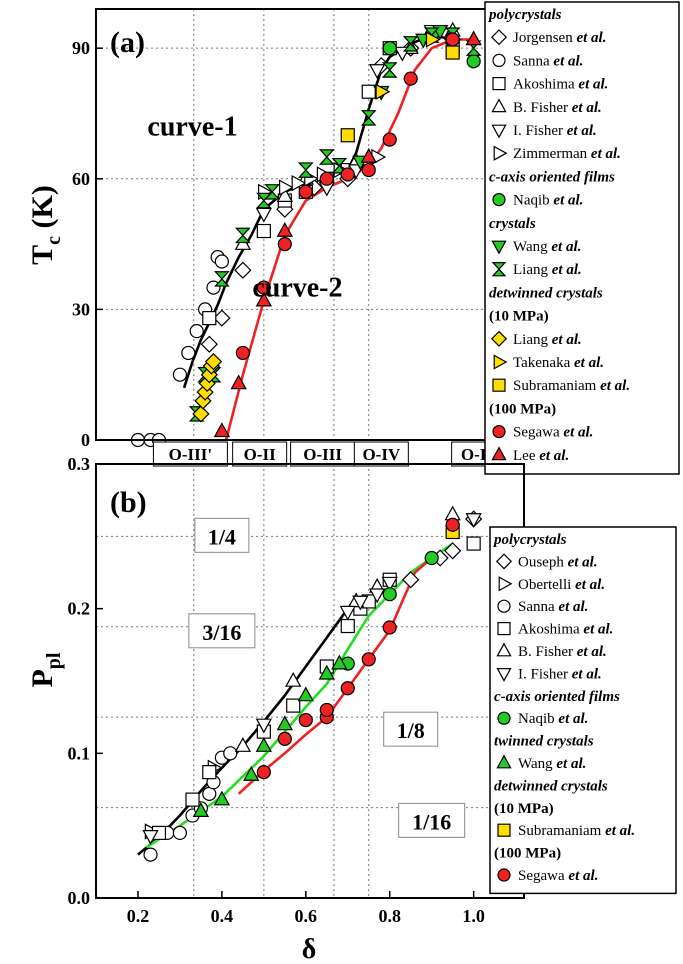  Describe the element at coordinates (541, 456) in the screenshot. I see `legend-label-lee: Lee et al.` at that location.